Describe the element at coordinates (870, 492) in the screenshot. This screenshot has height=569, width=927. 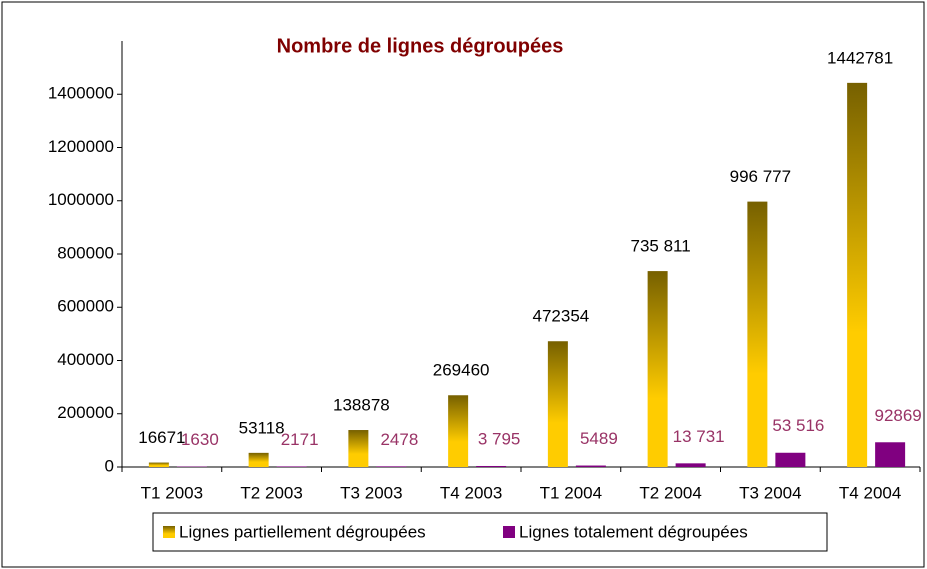
I see `x-tick-label: T4 2004` at that location.